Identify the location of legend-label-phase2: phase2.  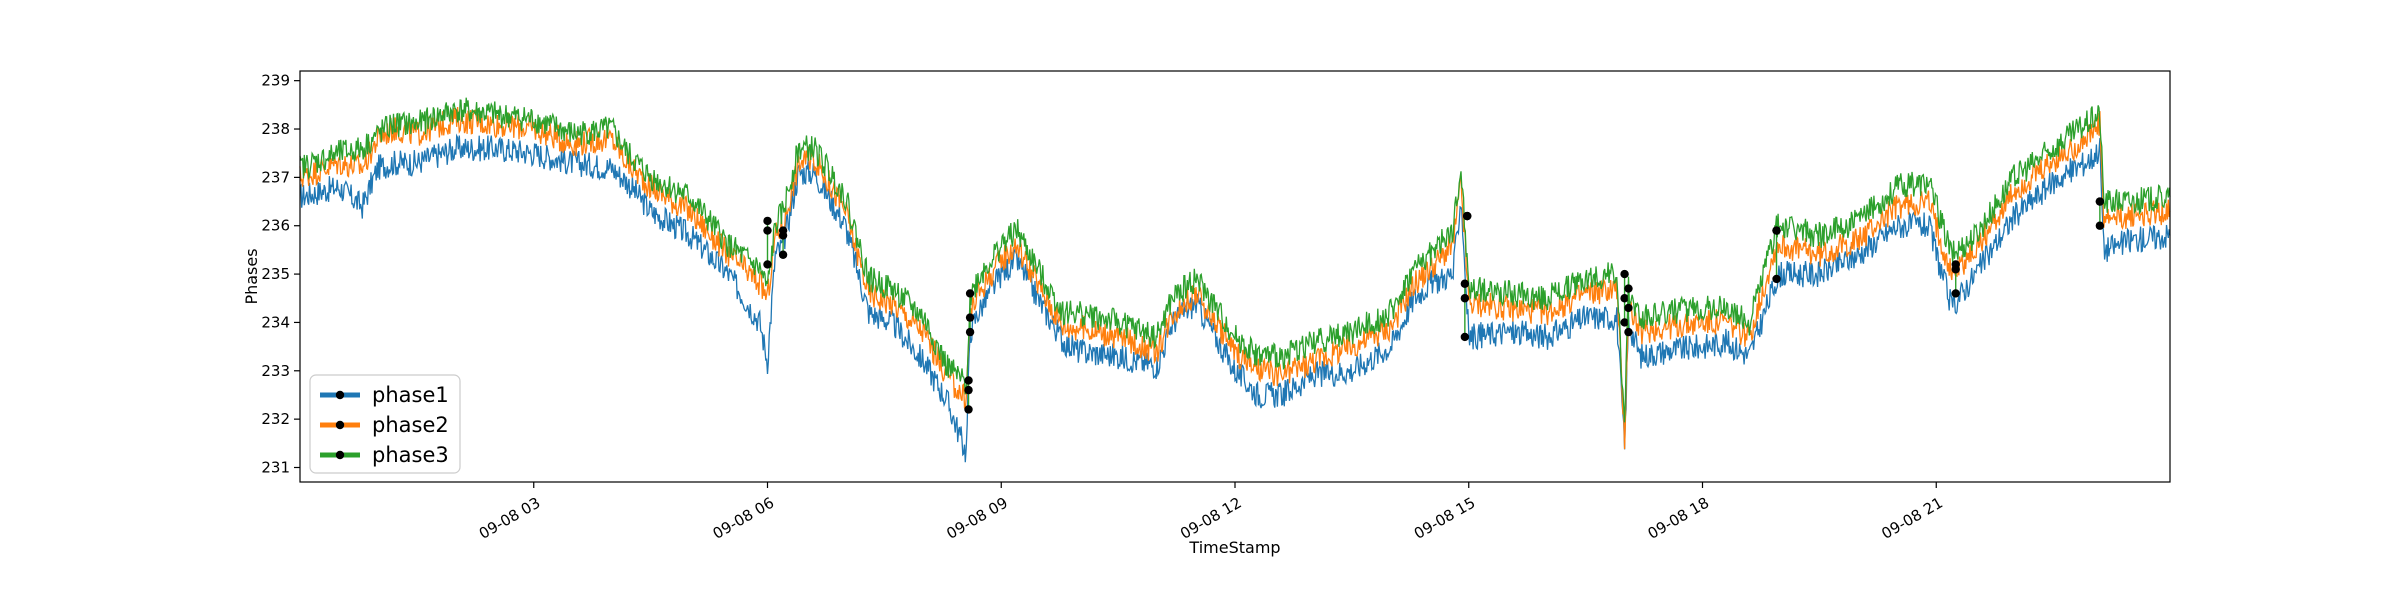
(410, 425).